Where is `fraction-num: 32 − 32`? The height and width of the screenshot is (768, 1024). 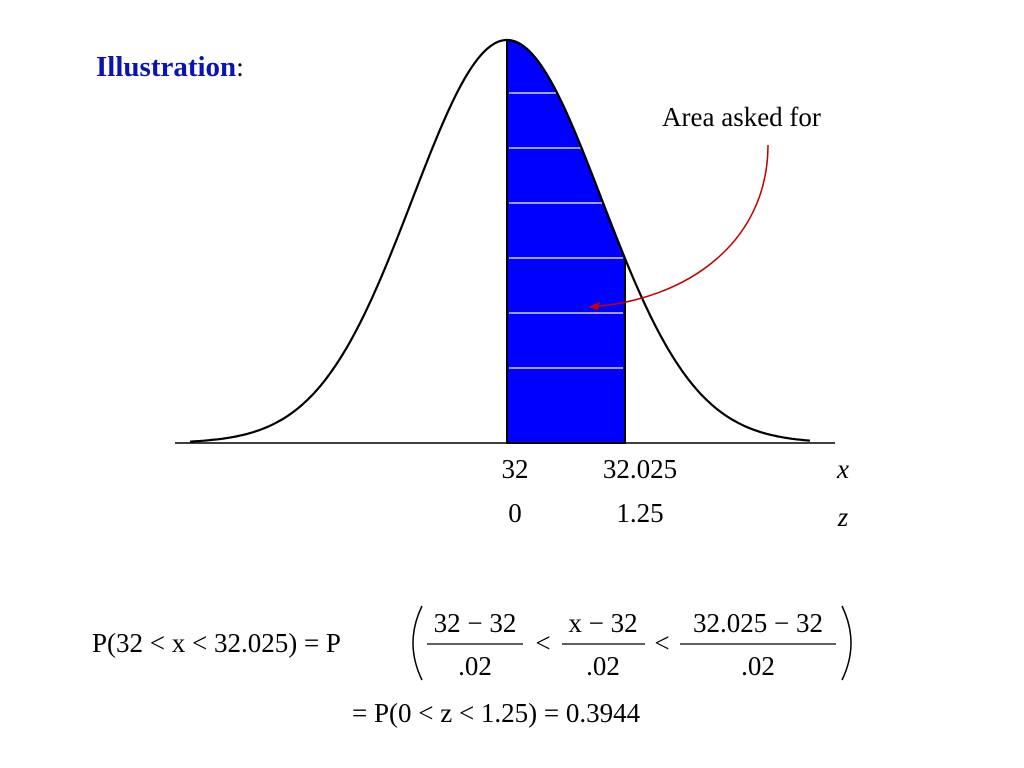
fraction-num: 32 − 32 is located at coordinates (475, 623).